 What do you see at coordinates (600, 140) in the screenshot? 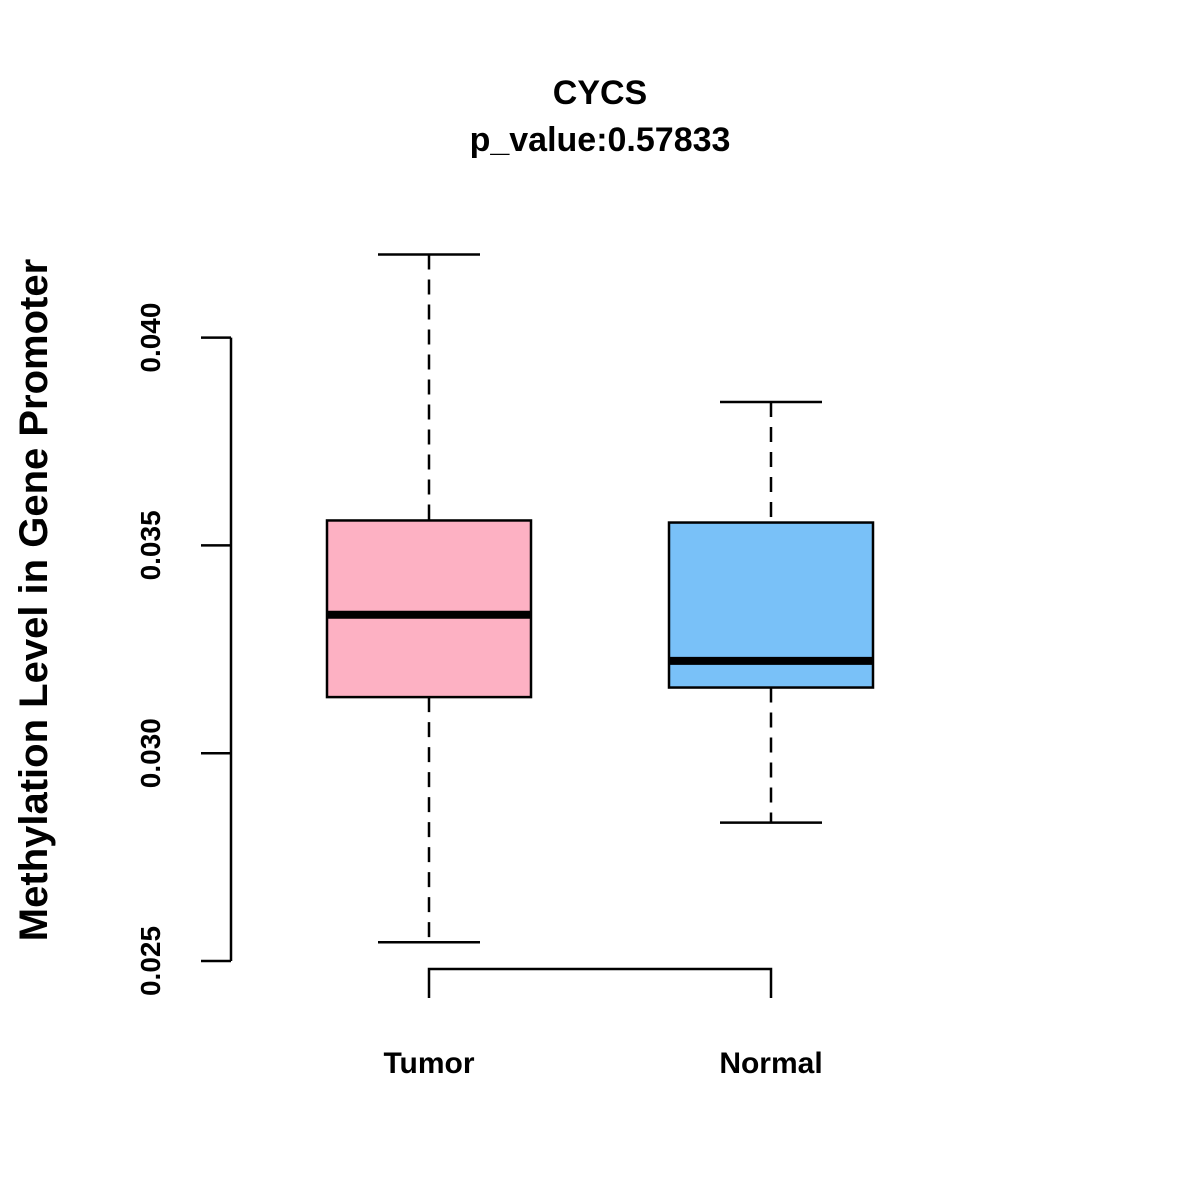
I see `chart-subtitle: p_value:0.57833` at bounding box center [600, 140].